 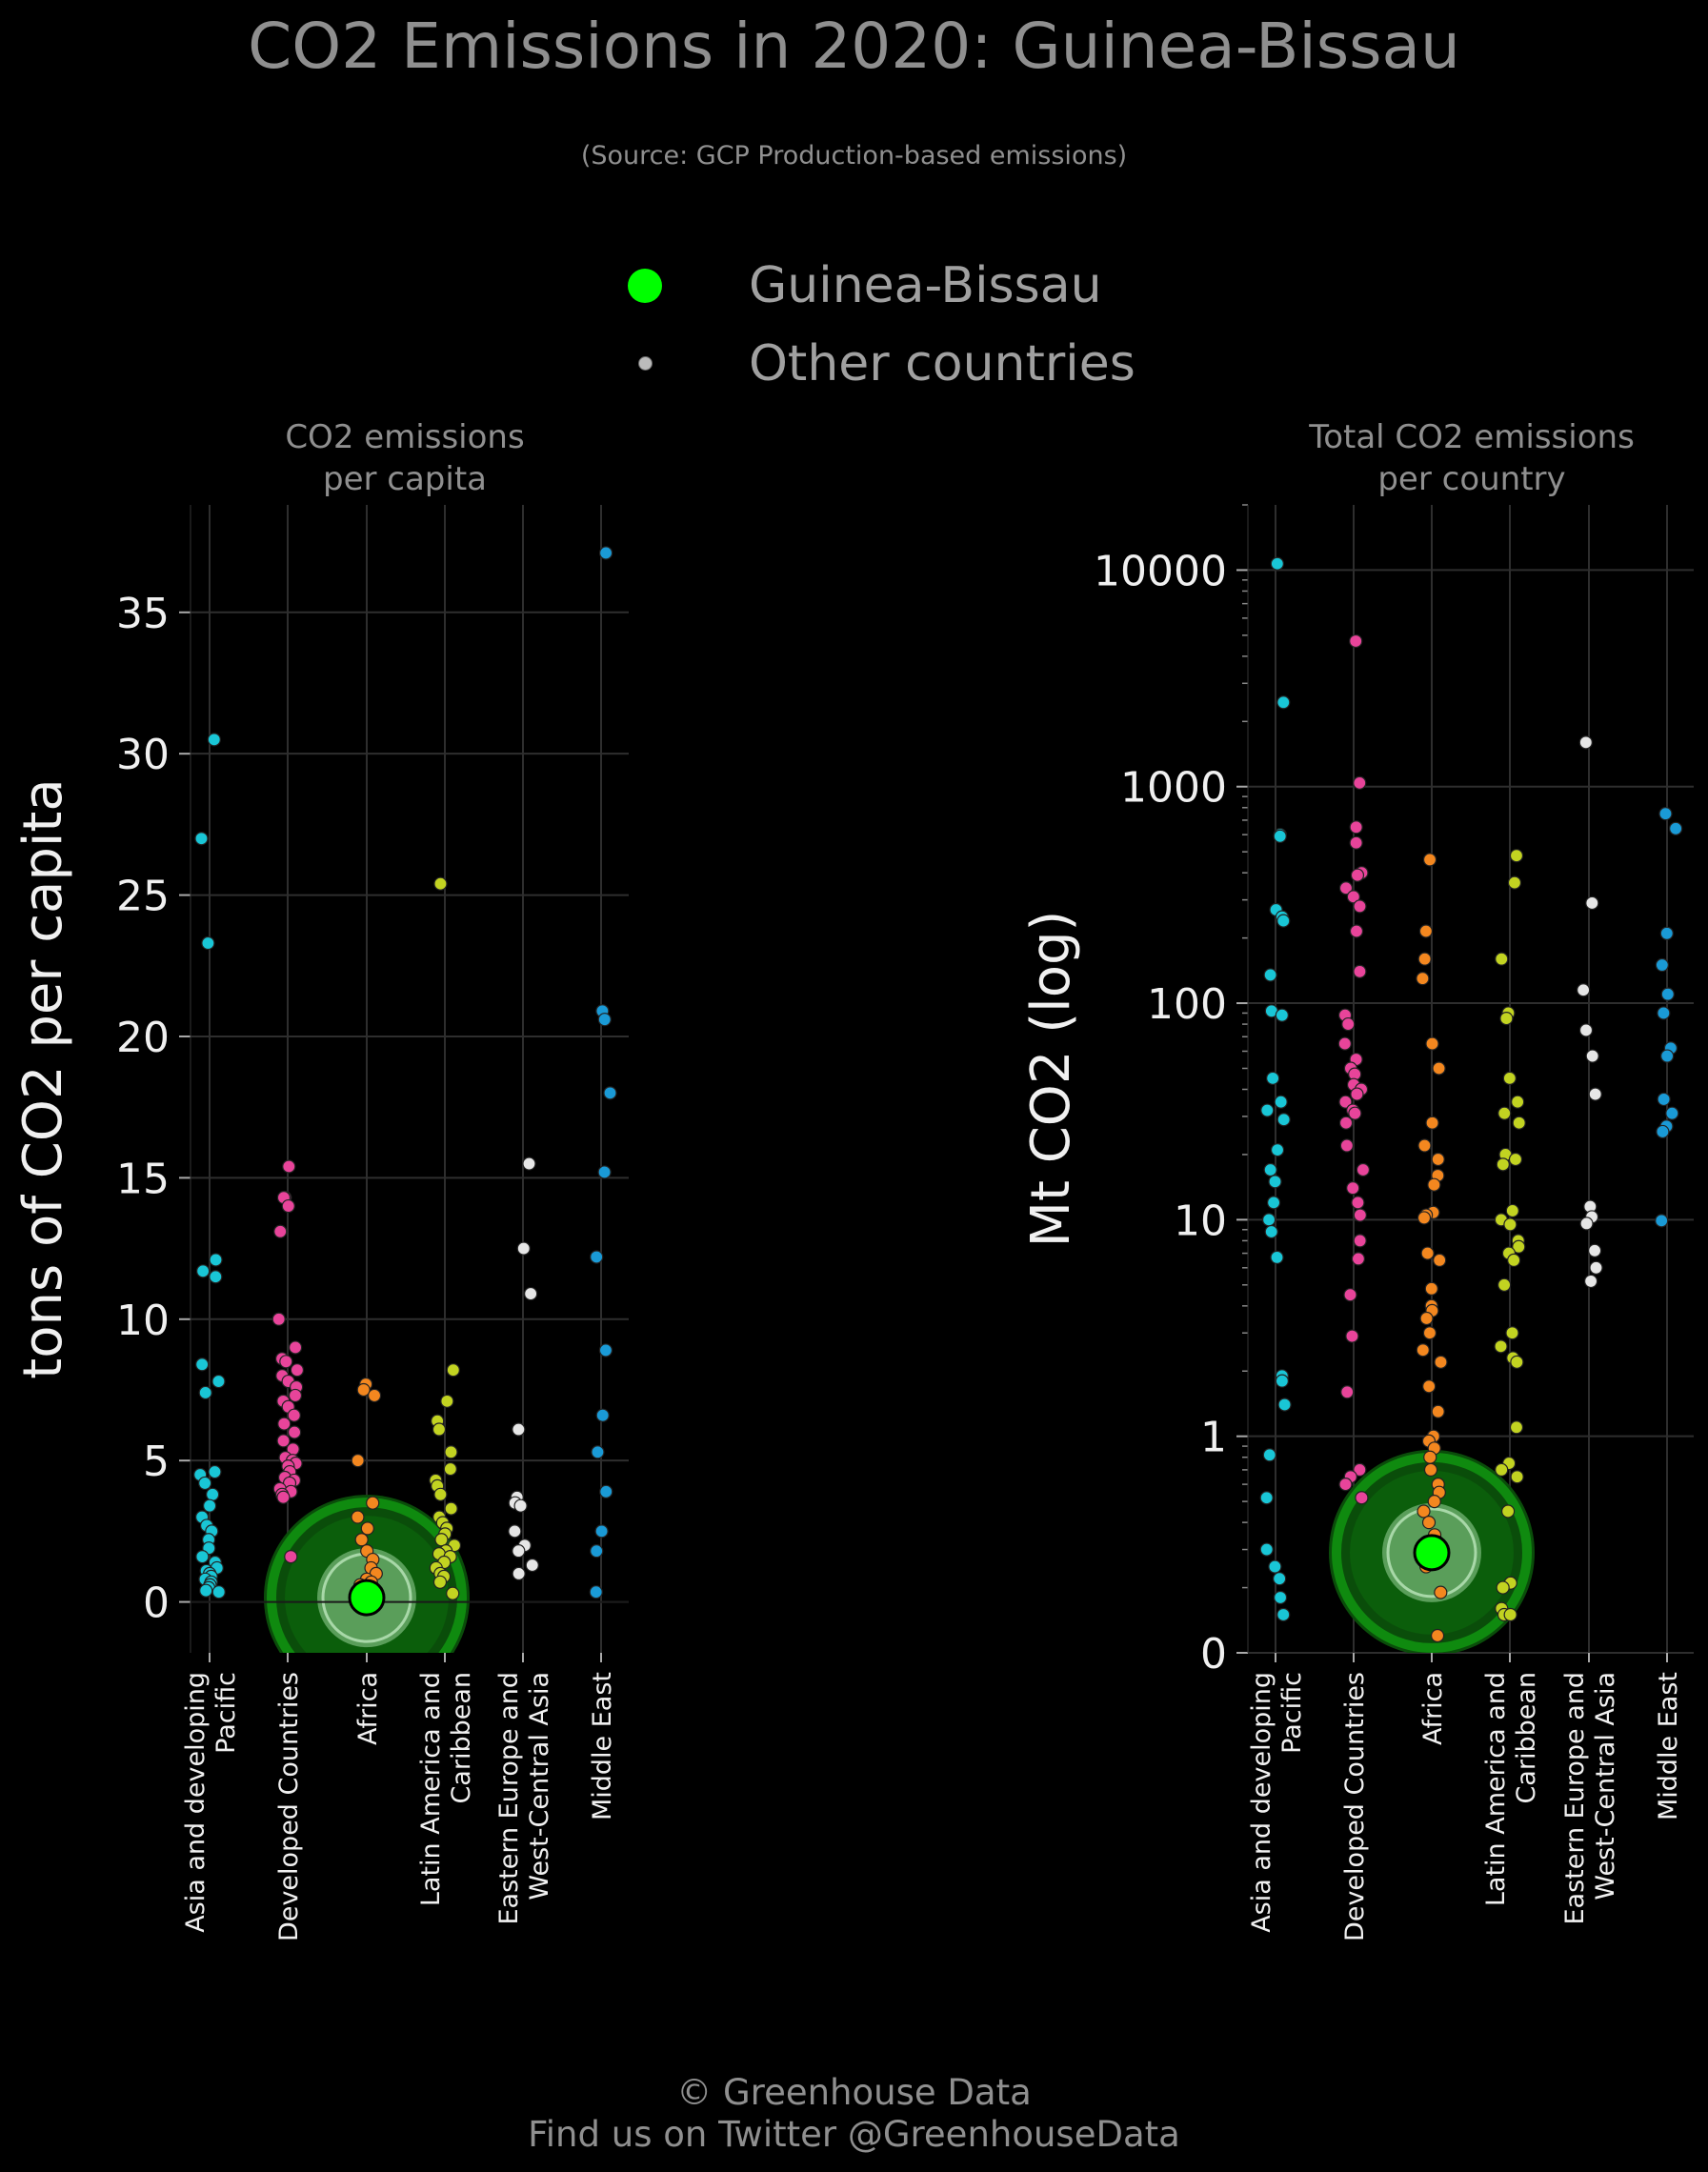 What do you see at coordinates (943, 285) in the screenshot?
I see `legend-item-highlight: Guinea-Bissau` at bounding box center [943, 285].